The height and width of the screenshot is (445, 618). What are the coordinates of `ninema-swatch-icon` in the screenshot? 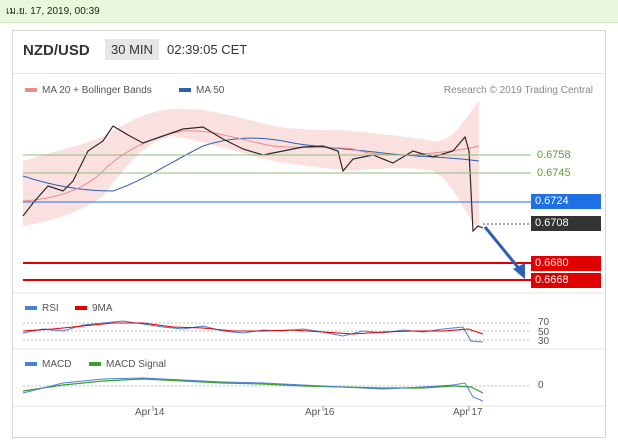 It's located at (81, 308).